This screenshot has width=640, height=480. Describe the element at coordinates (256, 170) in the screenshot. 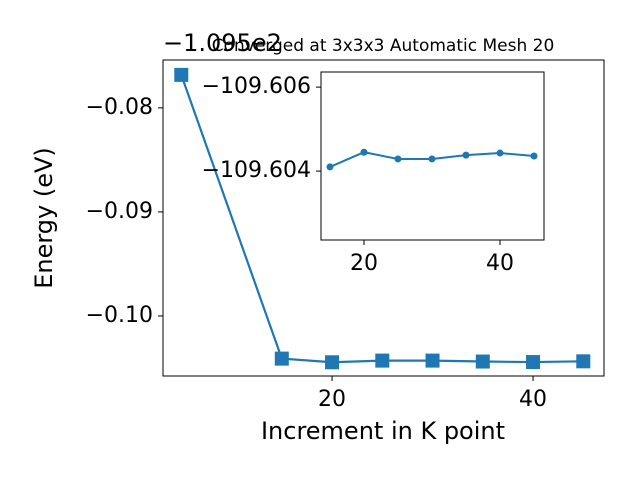

I see `y-tick-label: −109.604` at that location.